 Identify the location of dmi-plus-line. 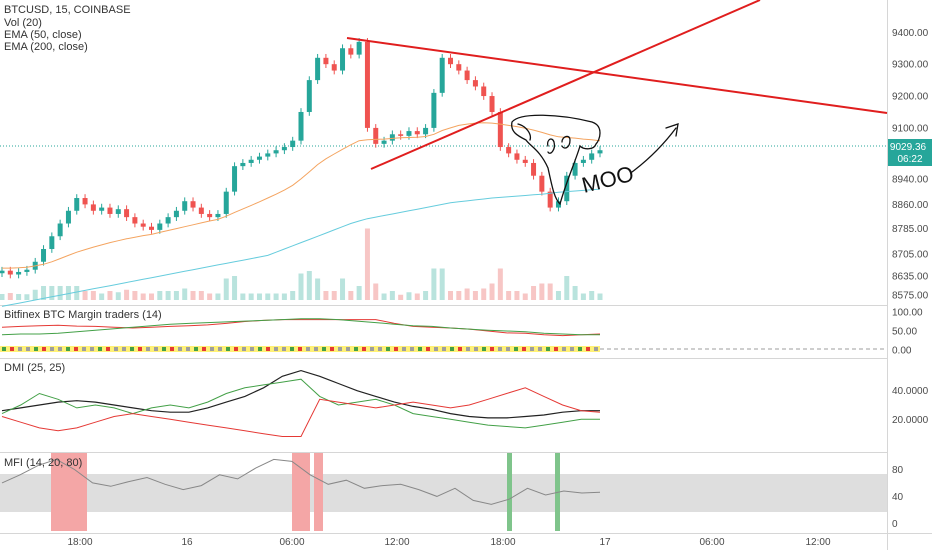
(300, 403).